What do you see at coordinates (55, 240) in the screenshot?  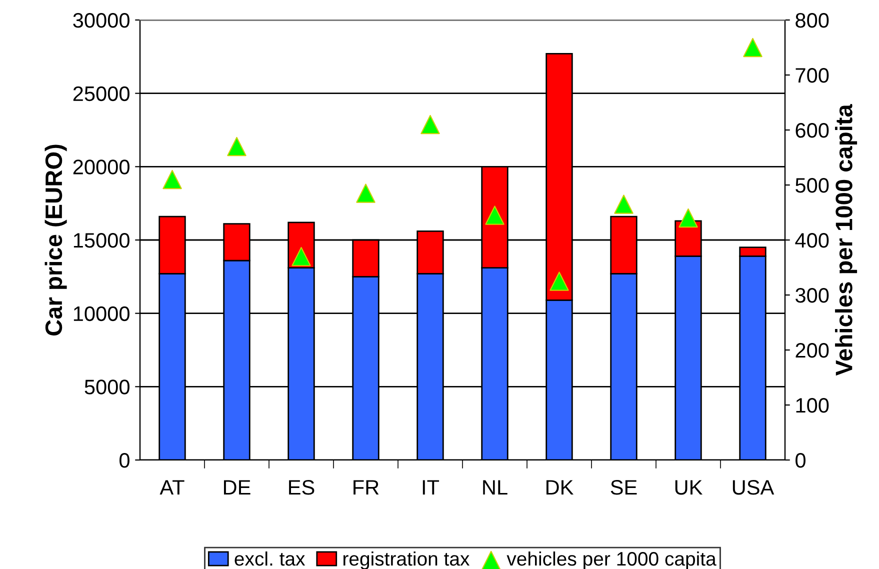 I see `y-axis-title: Car price (EURO)` at bounding box center [55, 240].